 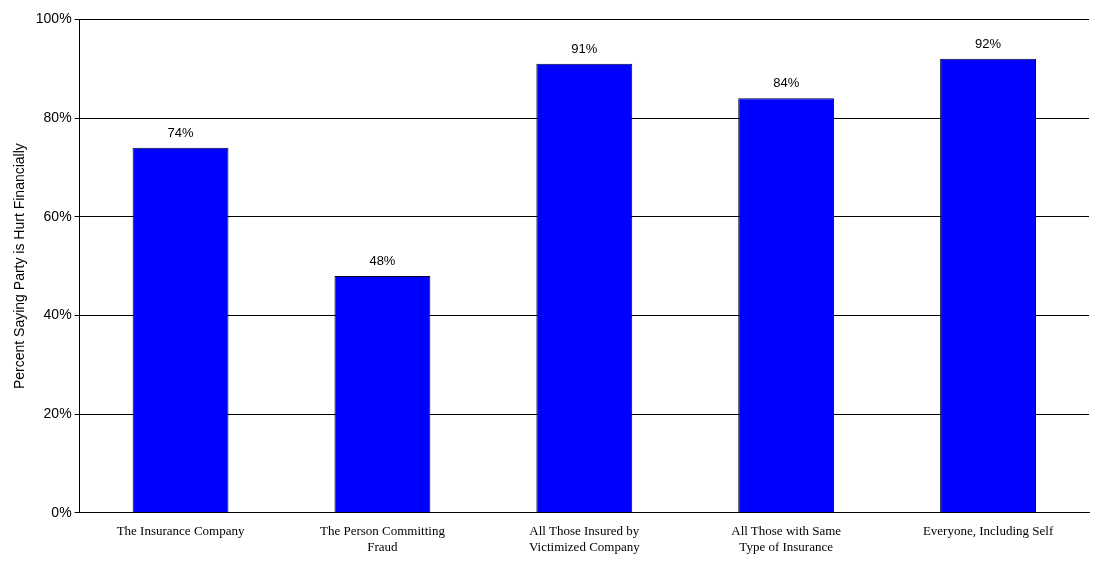 What do you see at coordinates (382, 261) in the screenshot?
I see `data-label: 48%` at bounding box center [382, 261].